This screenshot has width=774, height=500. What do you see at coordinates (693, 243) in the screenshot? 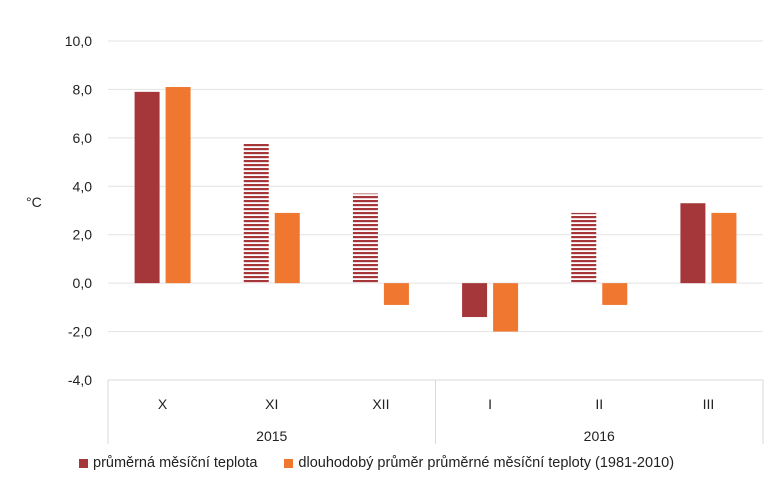
I see `bar-monthly-III` at bounding box center [693, 243].